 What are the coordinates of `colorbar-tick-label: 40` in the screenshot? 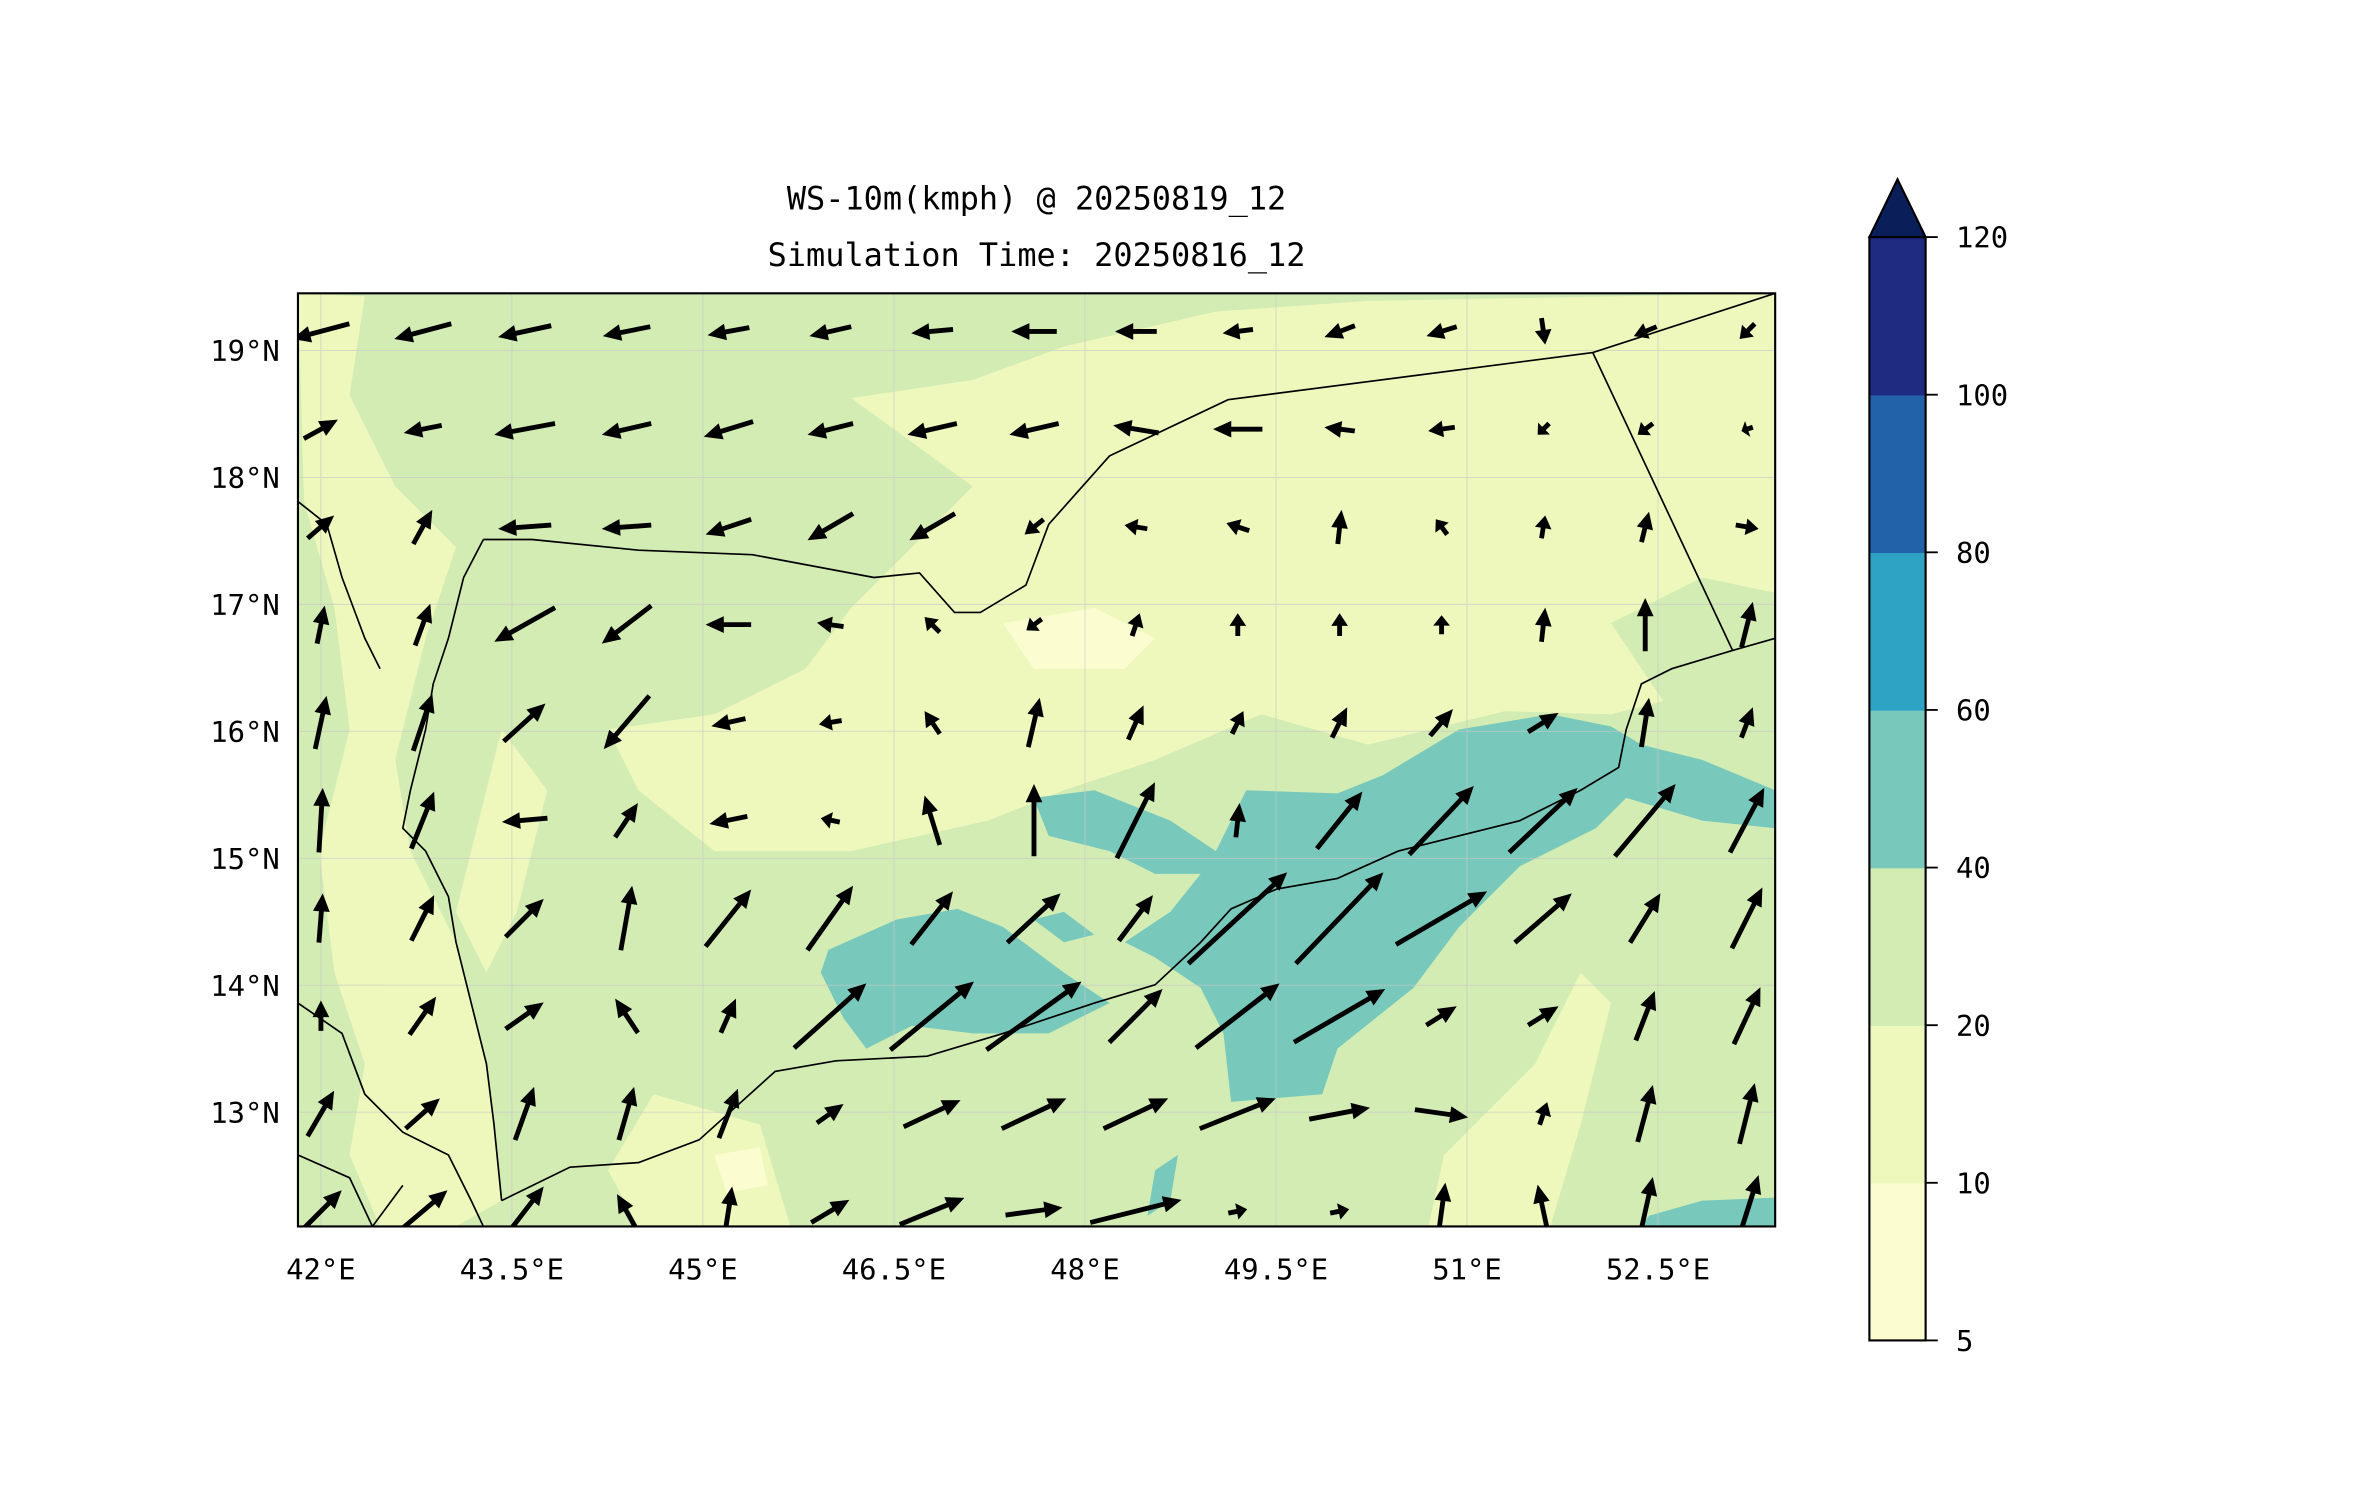 It's located at (1973, 868).